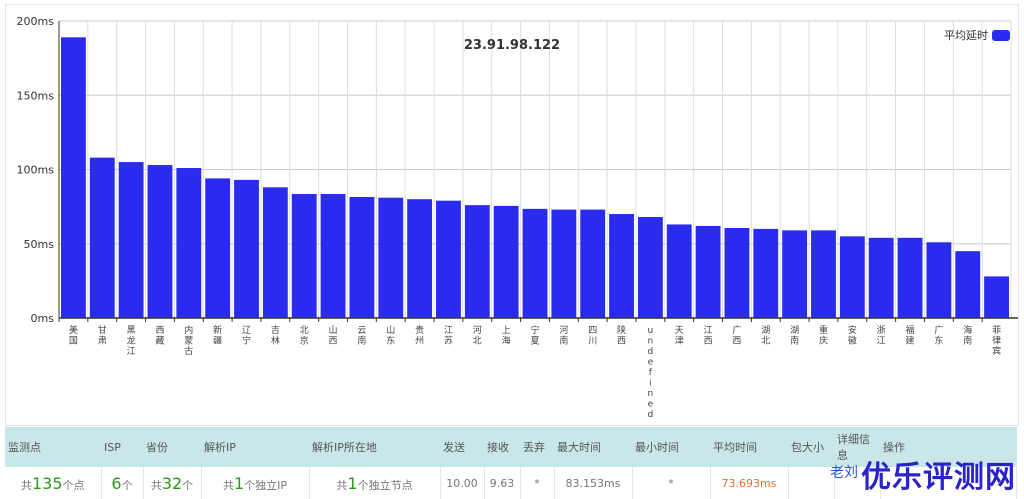 This screenshot has height=499, width=1024. Describe the element at coordinates (736, 330) in the screenshot. I see `x-tick-label: 广` at that location.